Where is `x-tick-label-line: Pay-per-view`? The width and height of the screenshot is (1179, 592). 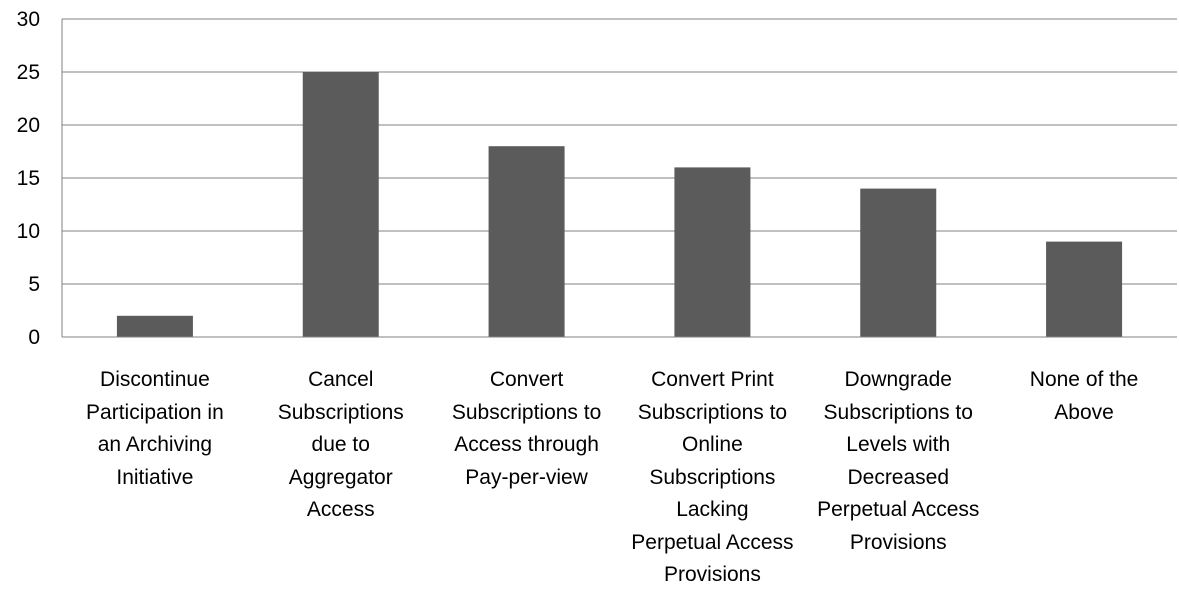 x-tick-label-line: Pay-per-view is located at coordinates (526, 477).